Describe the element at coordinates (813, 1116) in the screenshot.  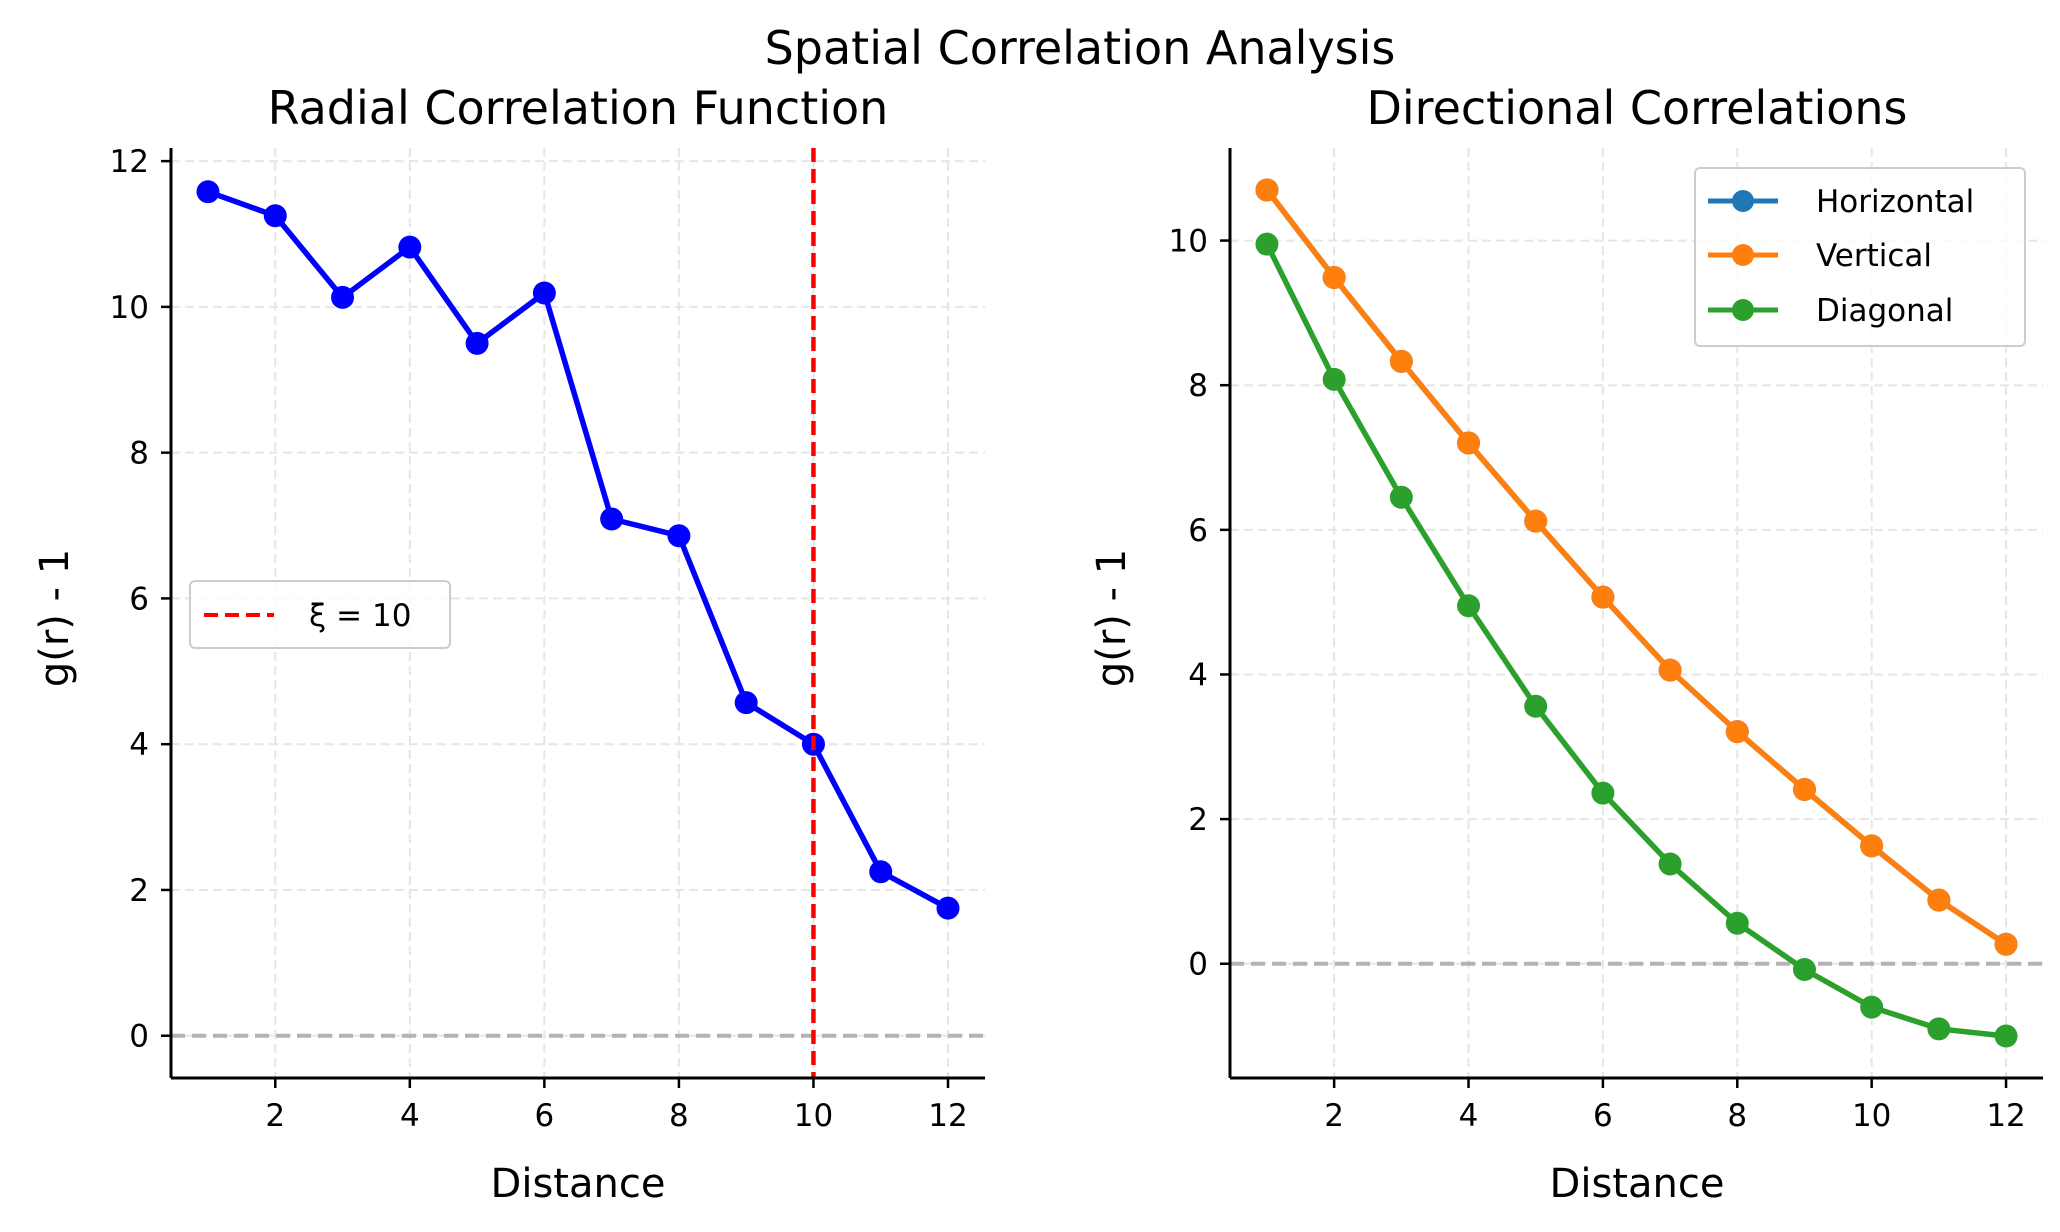
I see `radial-x-tick-label: 10` at that location.